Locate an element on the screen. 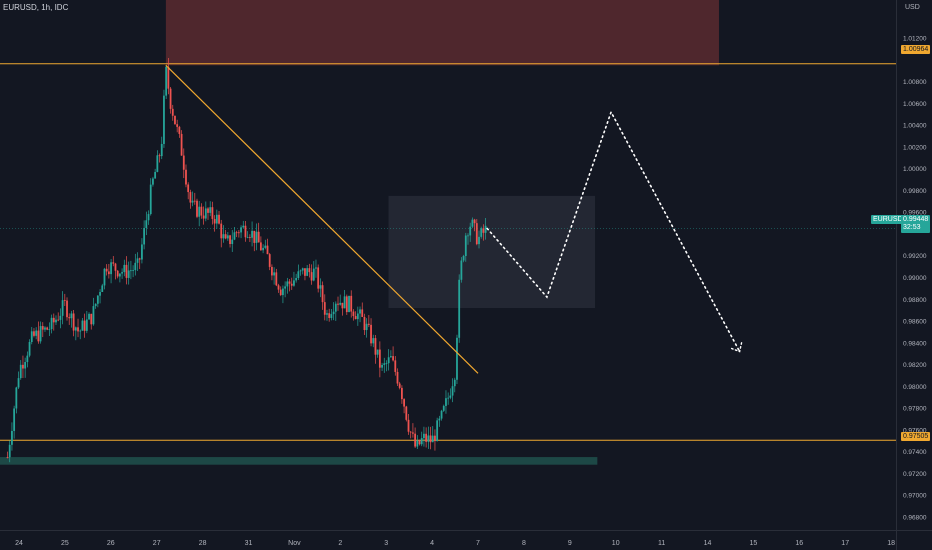 Image resolution: width=932 pixels, height=550 pixels. time-tick-label: 2 is located at coordinates (340, 543).